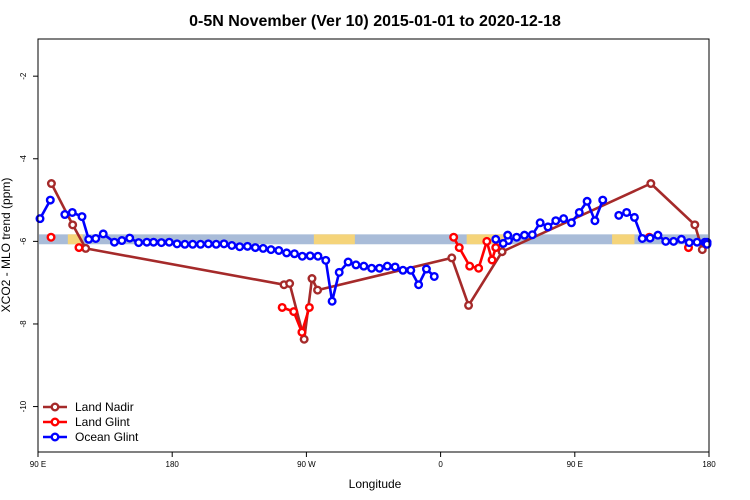 The width and height of the screenshot is (750, 500). Describe the element at coordinates (23, 406) in the screenshot. I see `y-tick-label: -10` at that location.